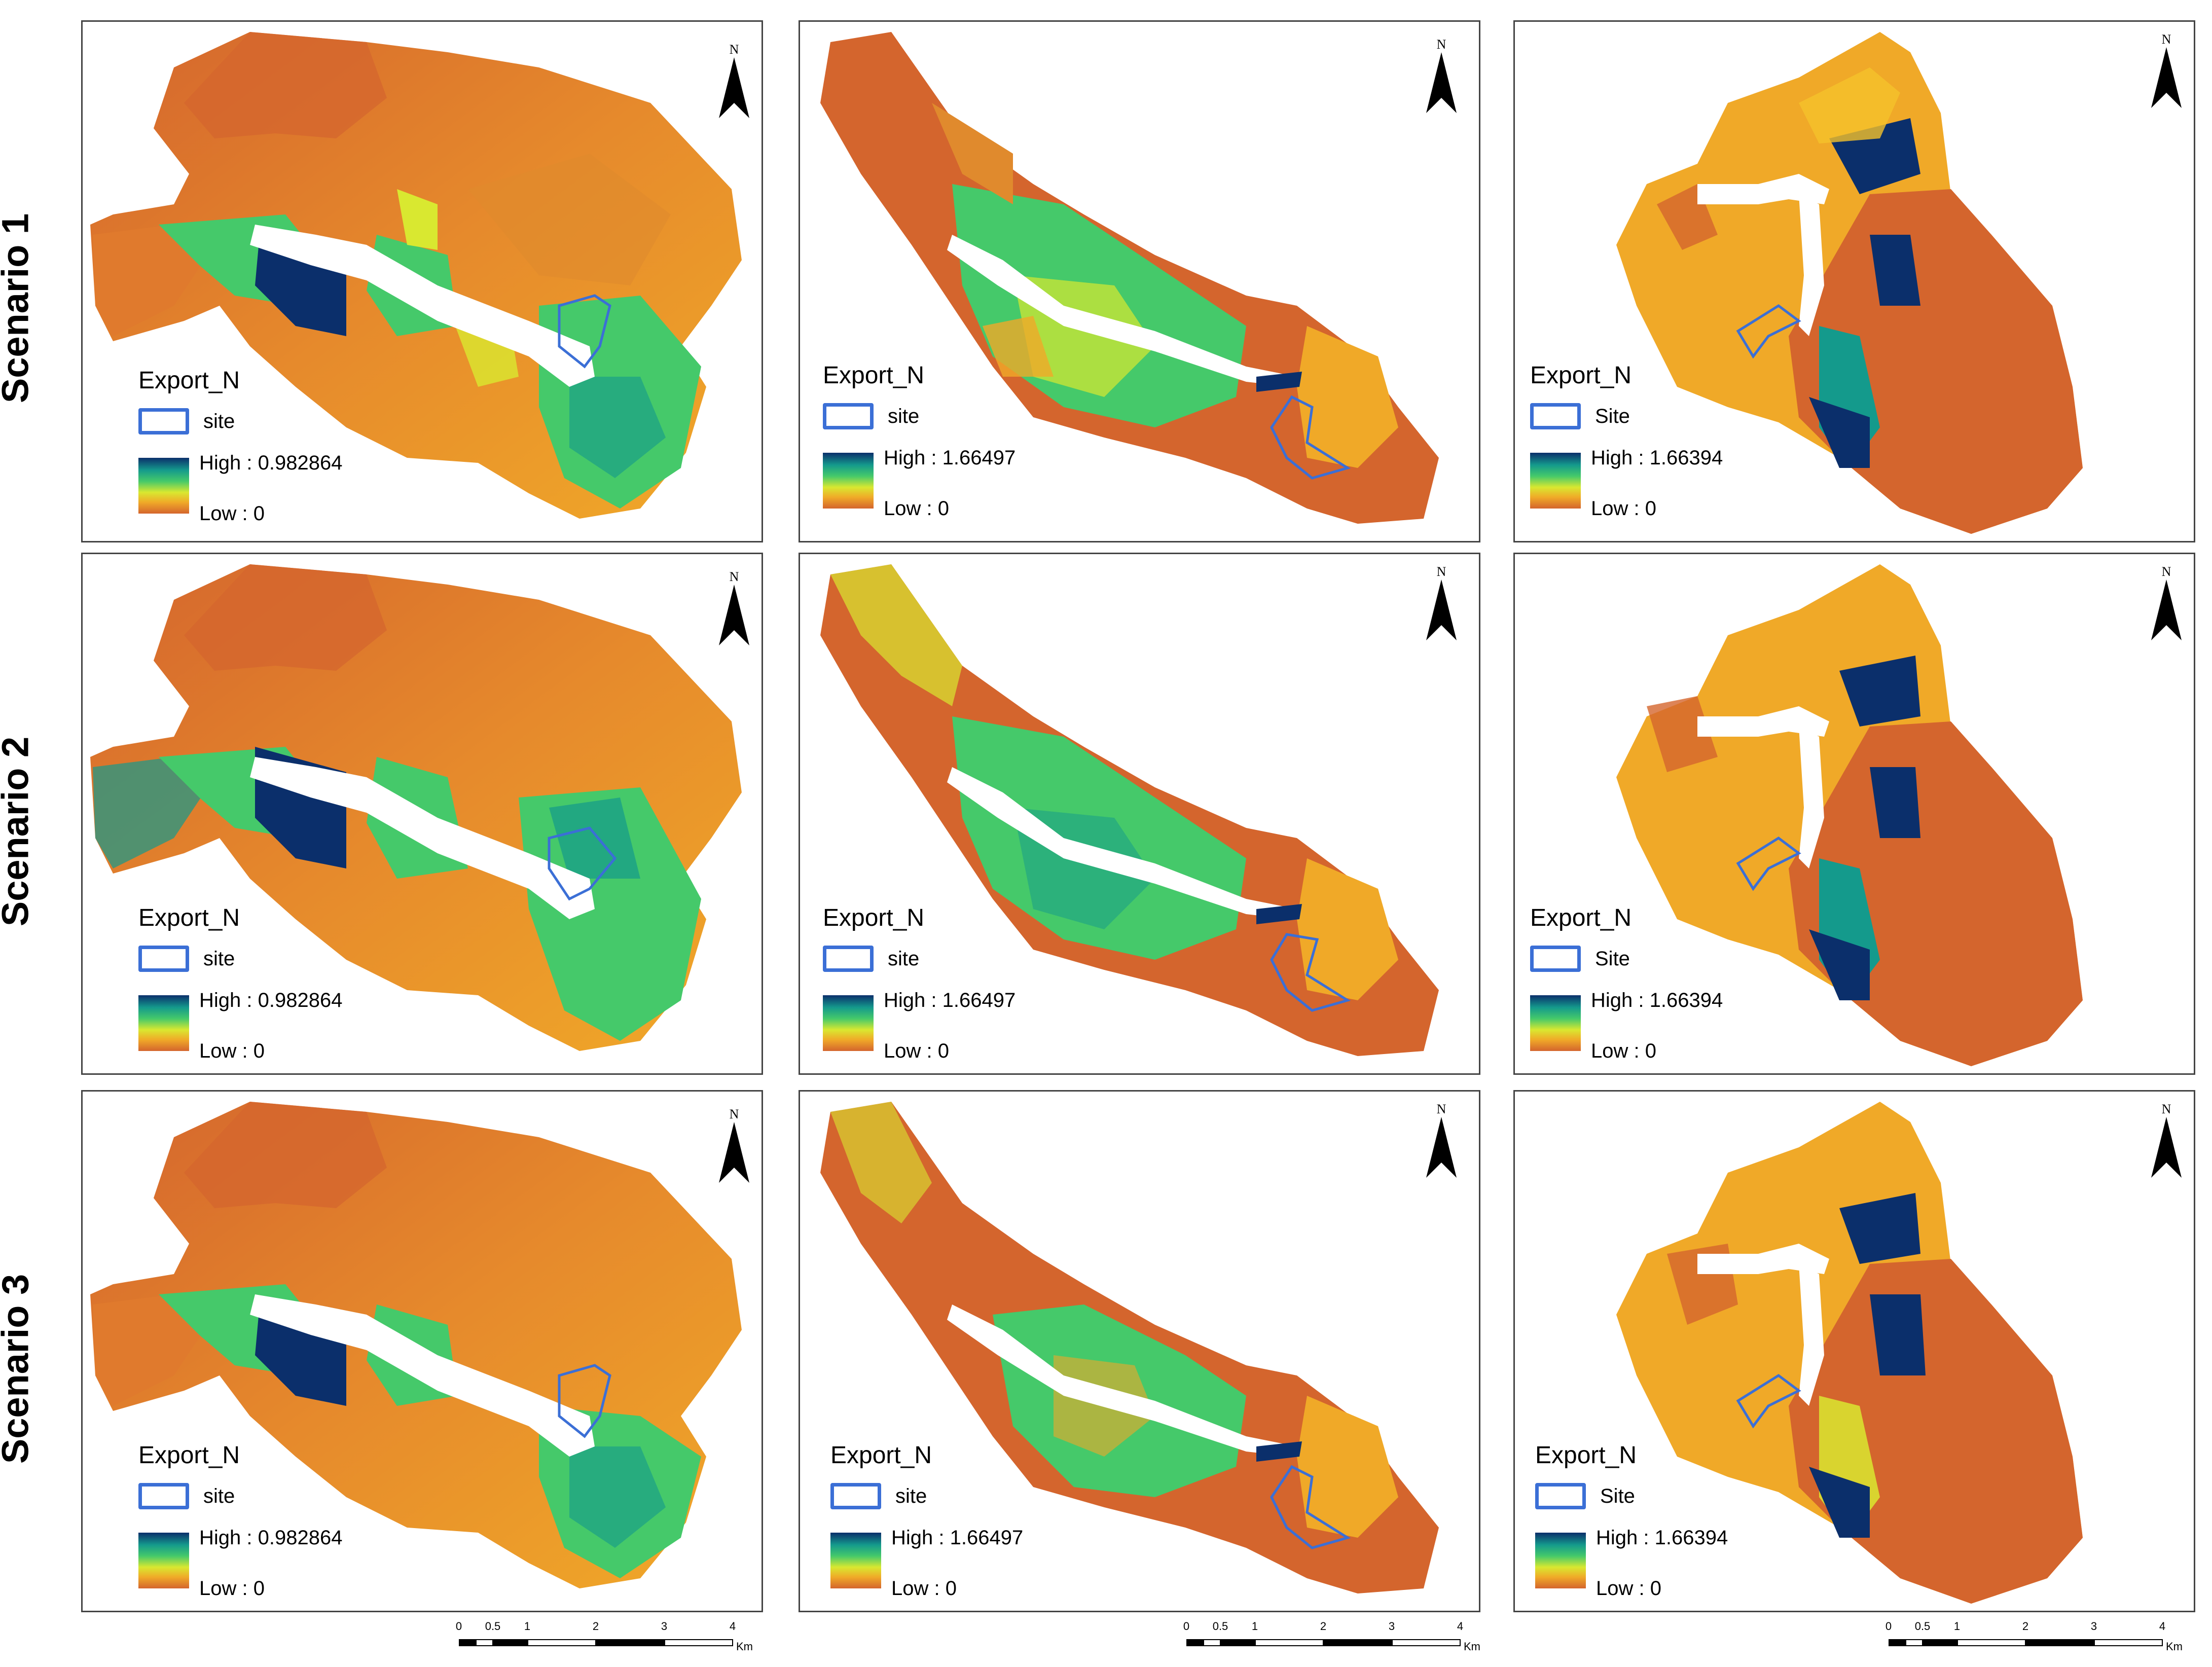 The width and height of the screenshot is (2212, 1667). I want to click on map-panel-scenario3-col2: N Export_N site High : 1.66497 Low : 0, so click(1139, 1351).